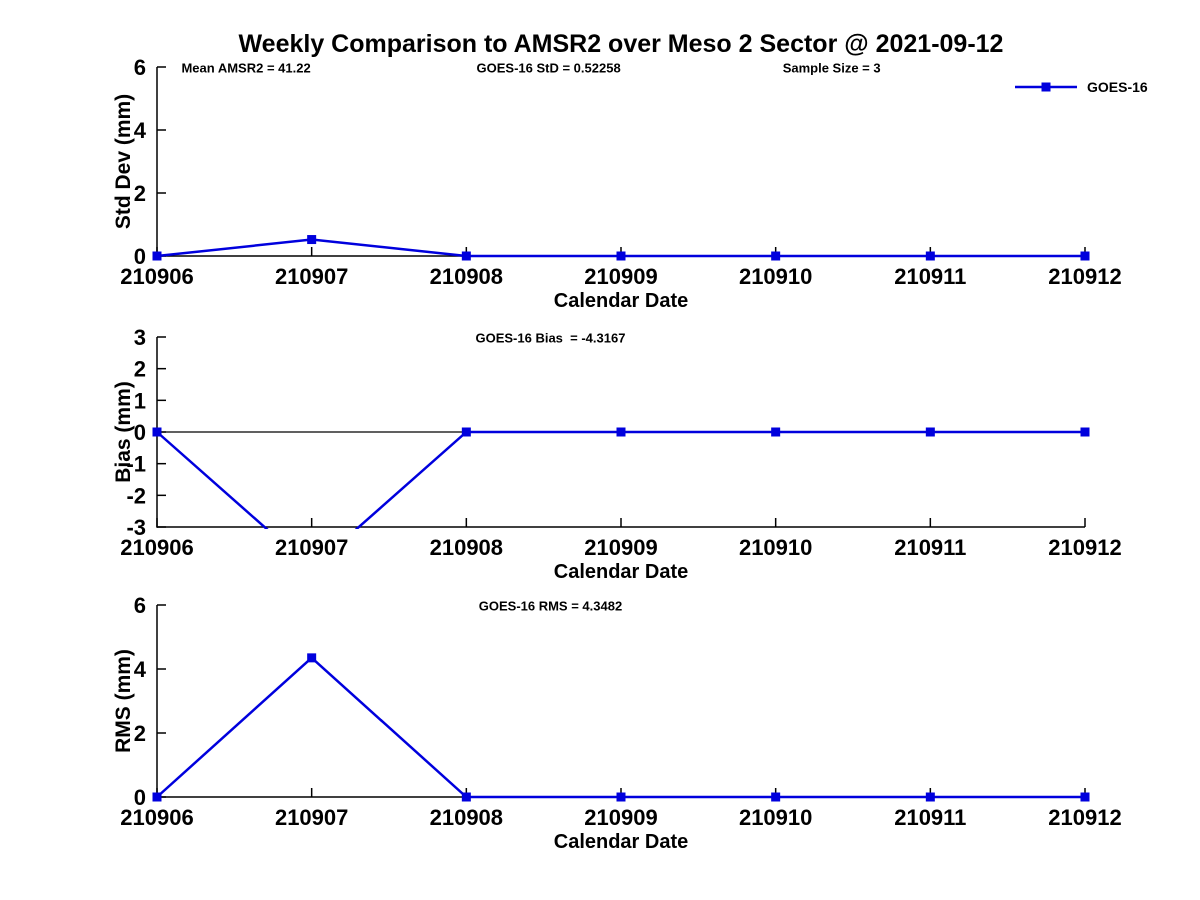 The width and height of the screenshot is (1200, 900). Describe the element at coordinates (549, 68) in the screenshot. I see `annotation-goes16-std: GOES-16 StD = 0.52258` at that location.